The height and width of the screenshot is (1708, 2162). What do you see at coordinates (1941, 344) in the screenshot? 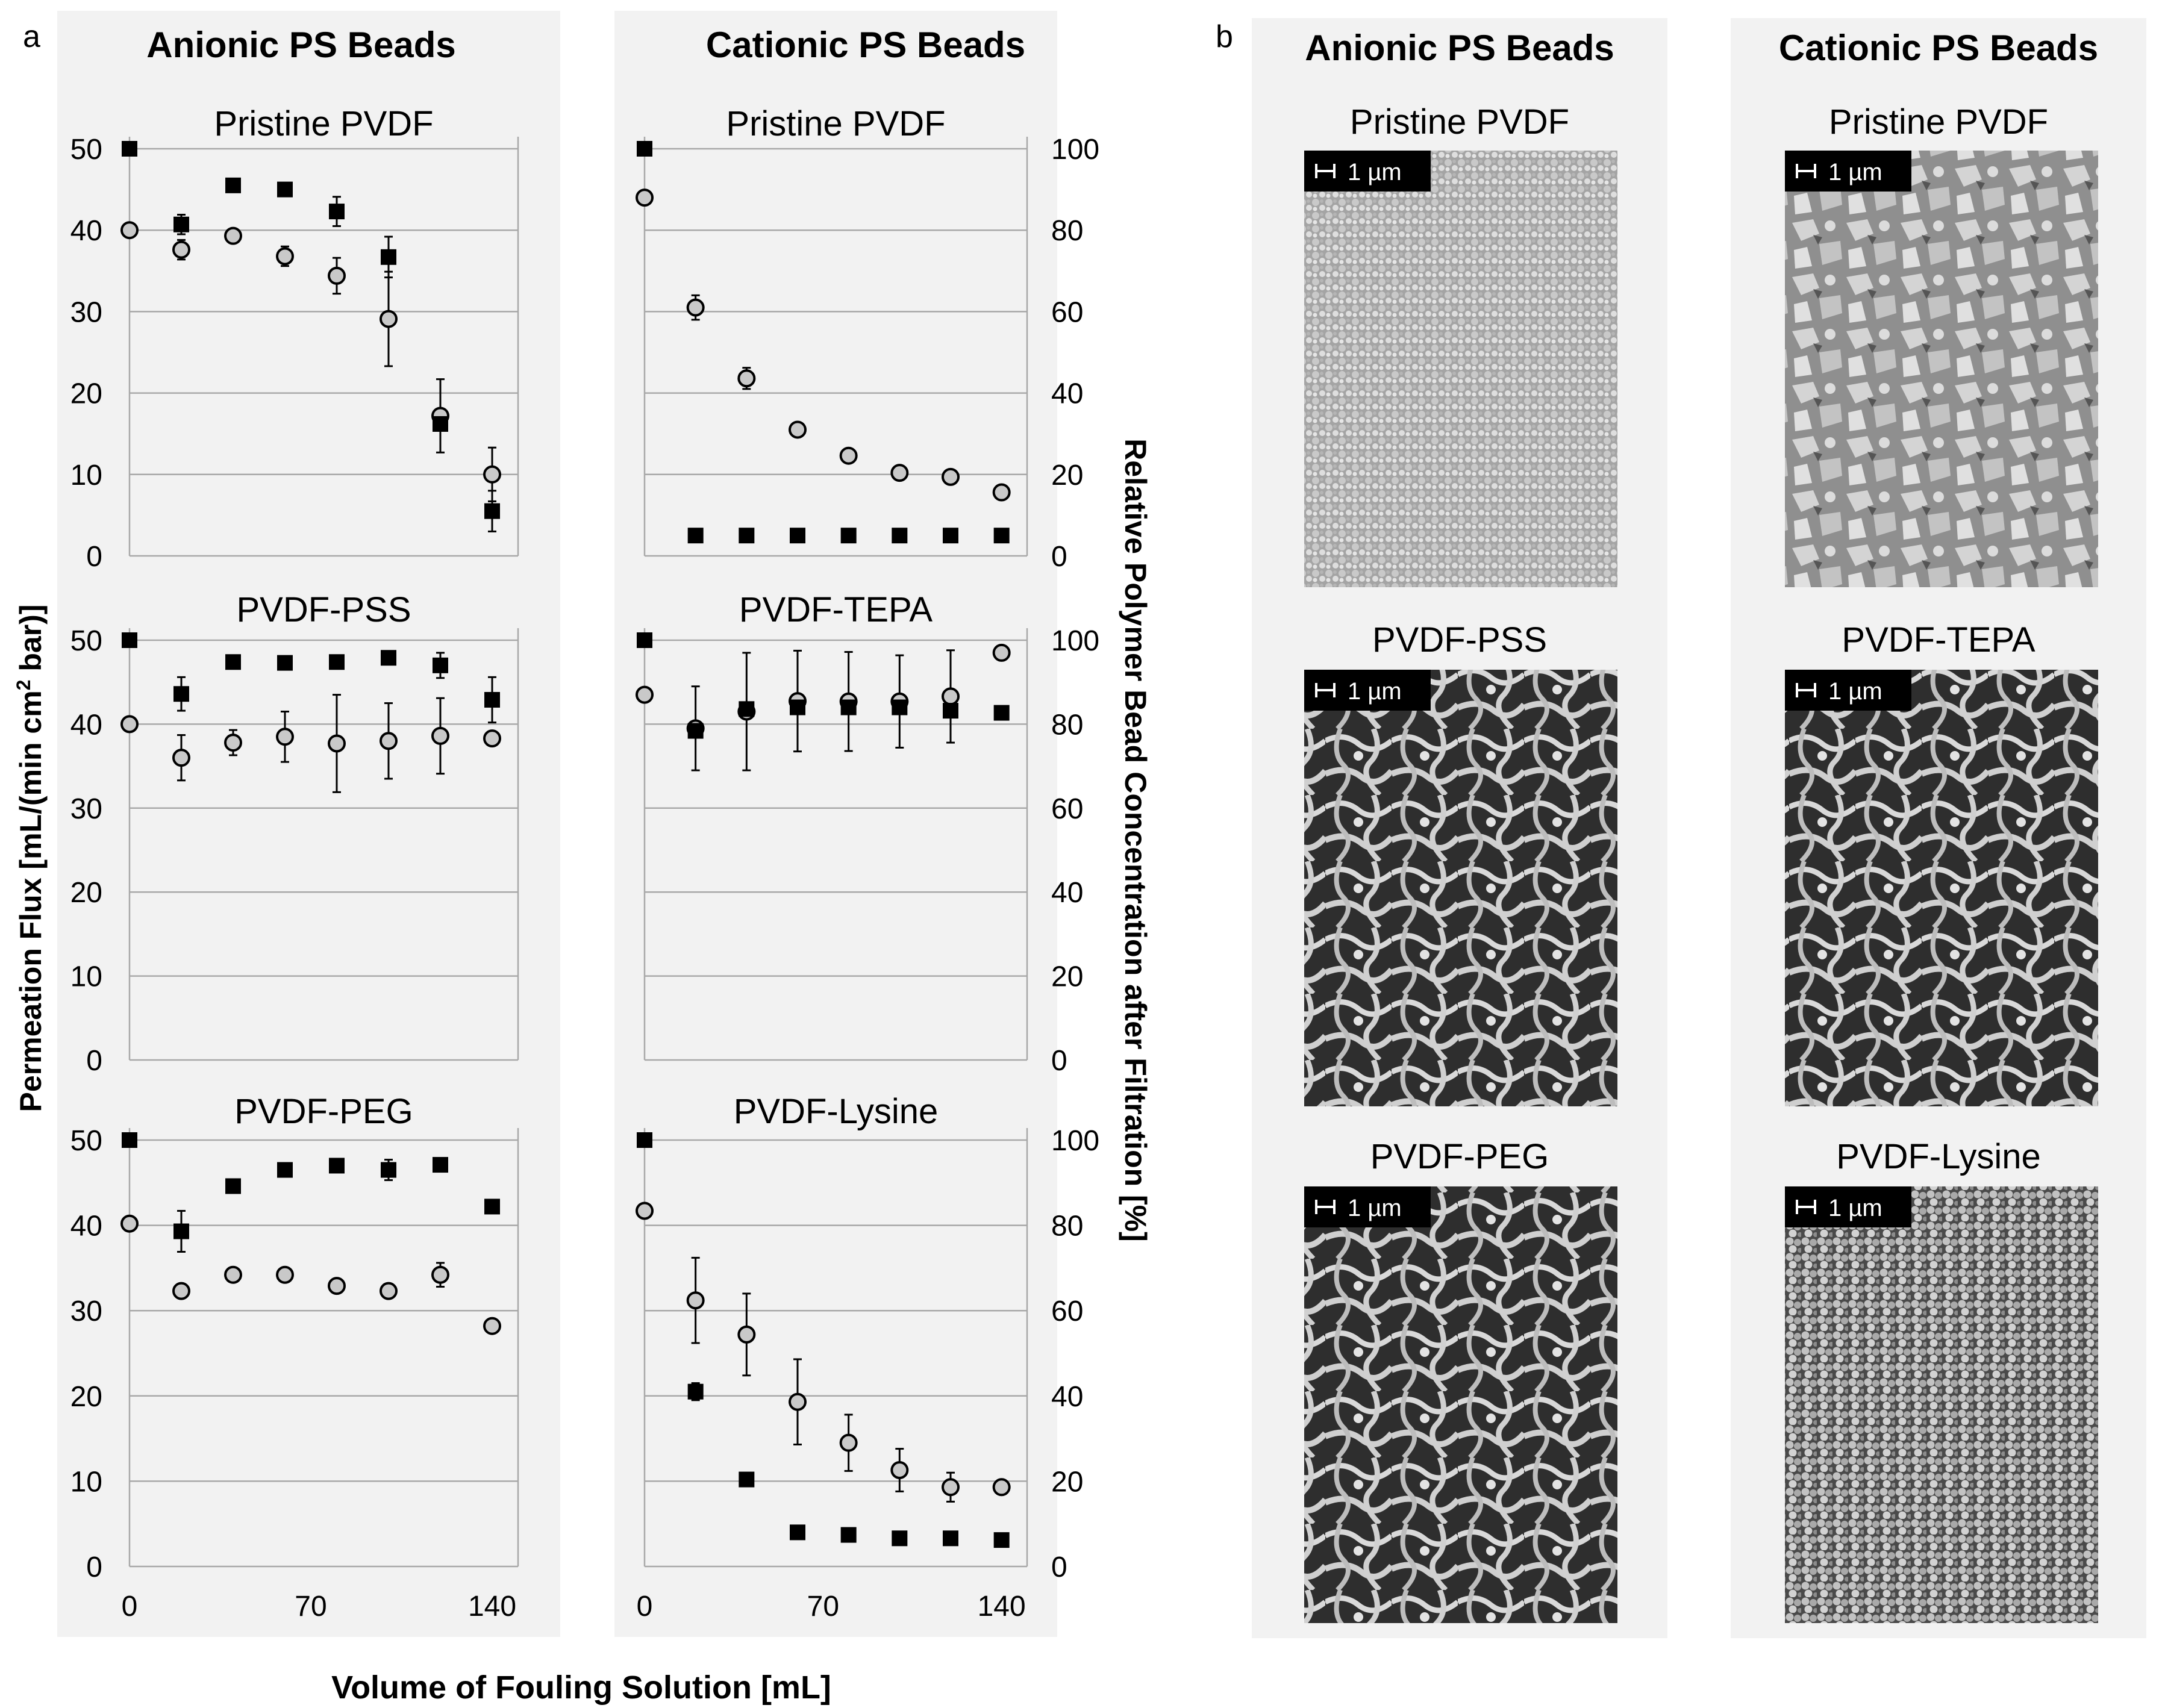
I see `sem-panel: Pristine PVDF 1 µm` at bounding box center [1941, 344].